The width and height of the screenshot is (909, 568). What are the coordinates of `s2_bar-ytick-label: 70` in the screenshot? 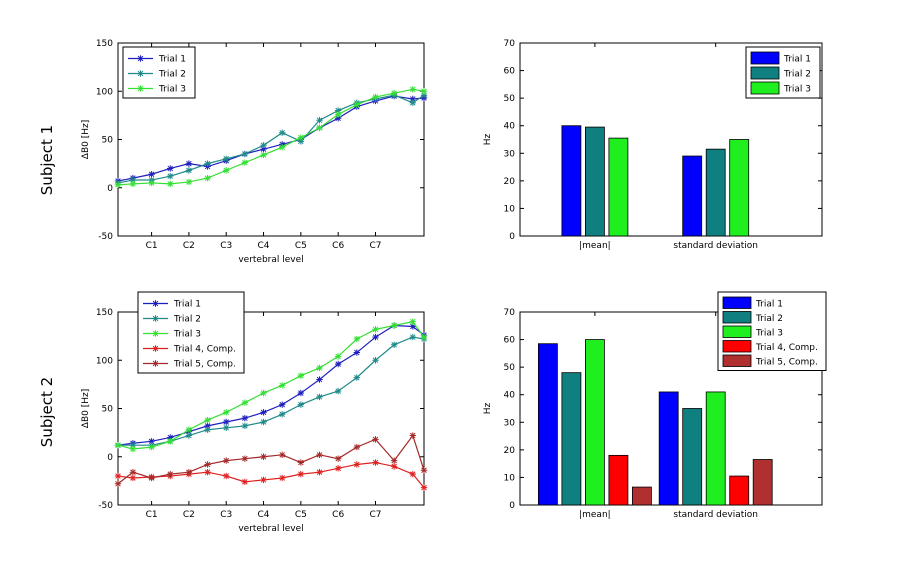 It's located at (510, 313).